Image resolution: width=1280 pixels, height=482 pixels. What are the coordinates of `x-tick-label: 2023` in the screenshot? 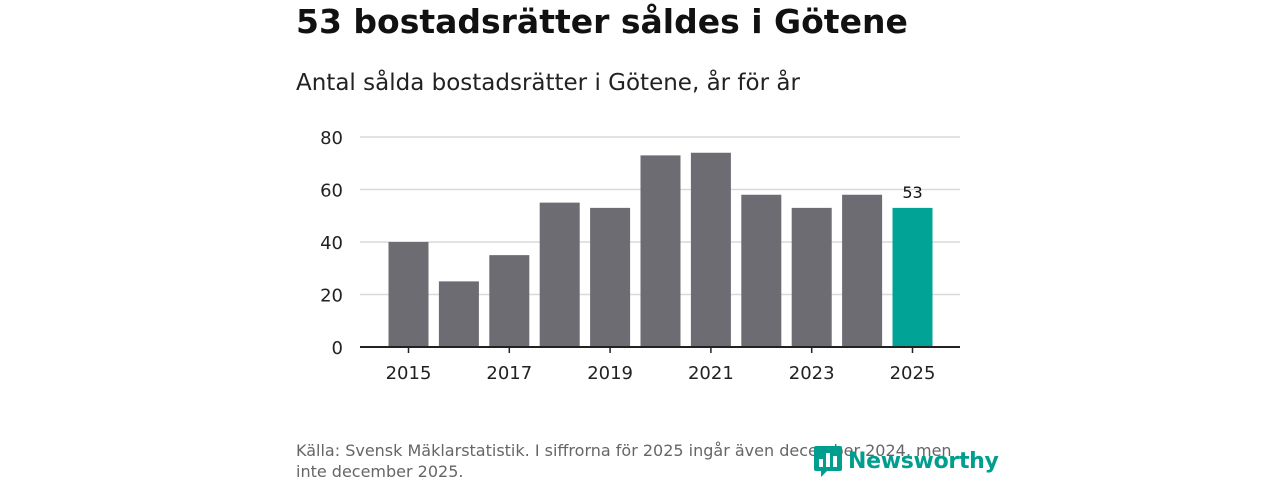 It's located at (812, 373).